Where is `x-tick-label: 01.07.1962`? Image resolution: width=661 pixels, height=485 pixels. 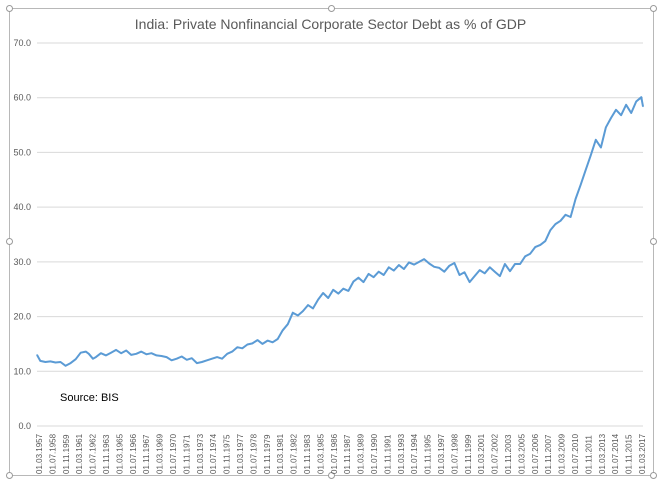 x-tick-label: 01.07.1962 is located at coordinates (93, 453).